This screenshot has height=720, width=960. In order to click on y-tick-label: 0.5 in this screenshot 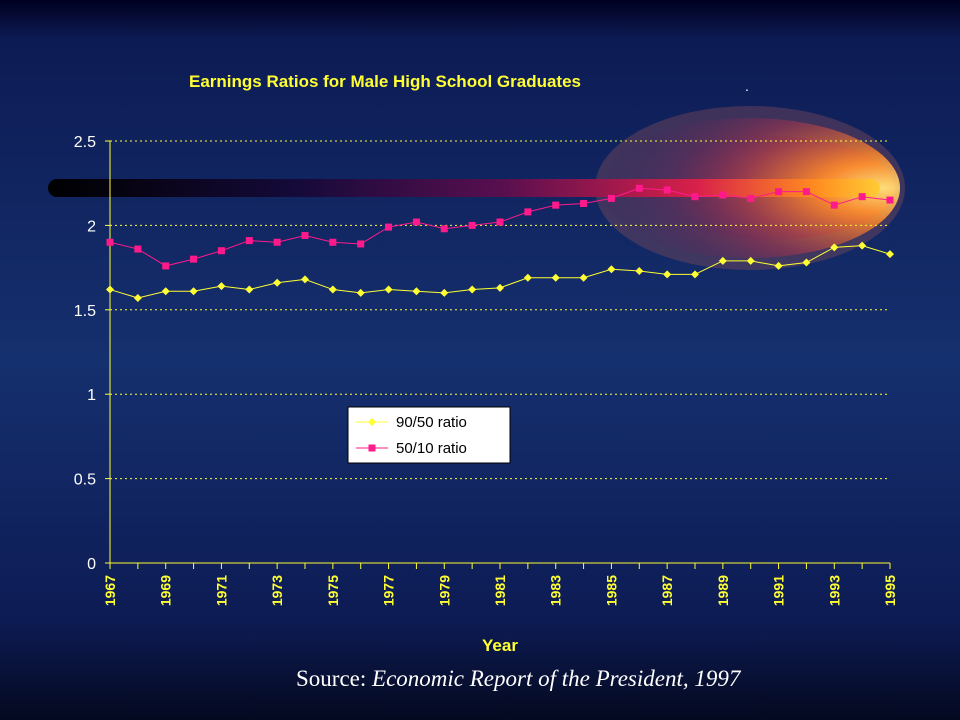, I will do `click(85, 480)`.